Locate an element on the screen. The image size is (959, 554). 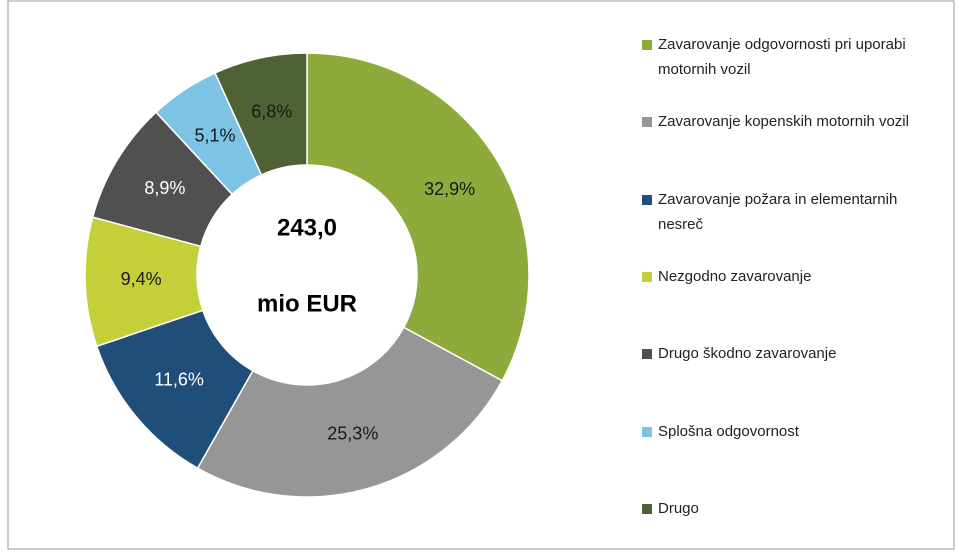
legend-item: Zavarovanje kopenskih motornih vozil is located at coordinates (787, 121).